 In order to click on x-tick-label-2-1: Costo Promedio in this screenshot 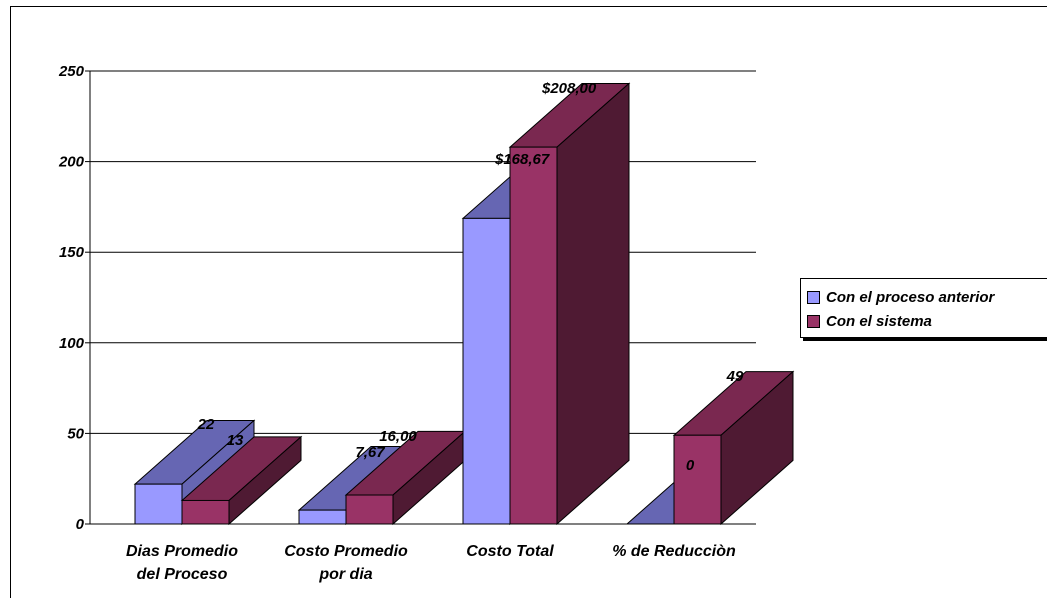, I will do `click(346, 551)`.